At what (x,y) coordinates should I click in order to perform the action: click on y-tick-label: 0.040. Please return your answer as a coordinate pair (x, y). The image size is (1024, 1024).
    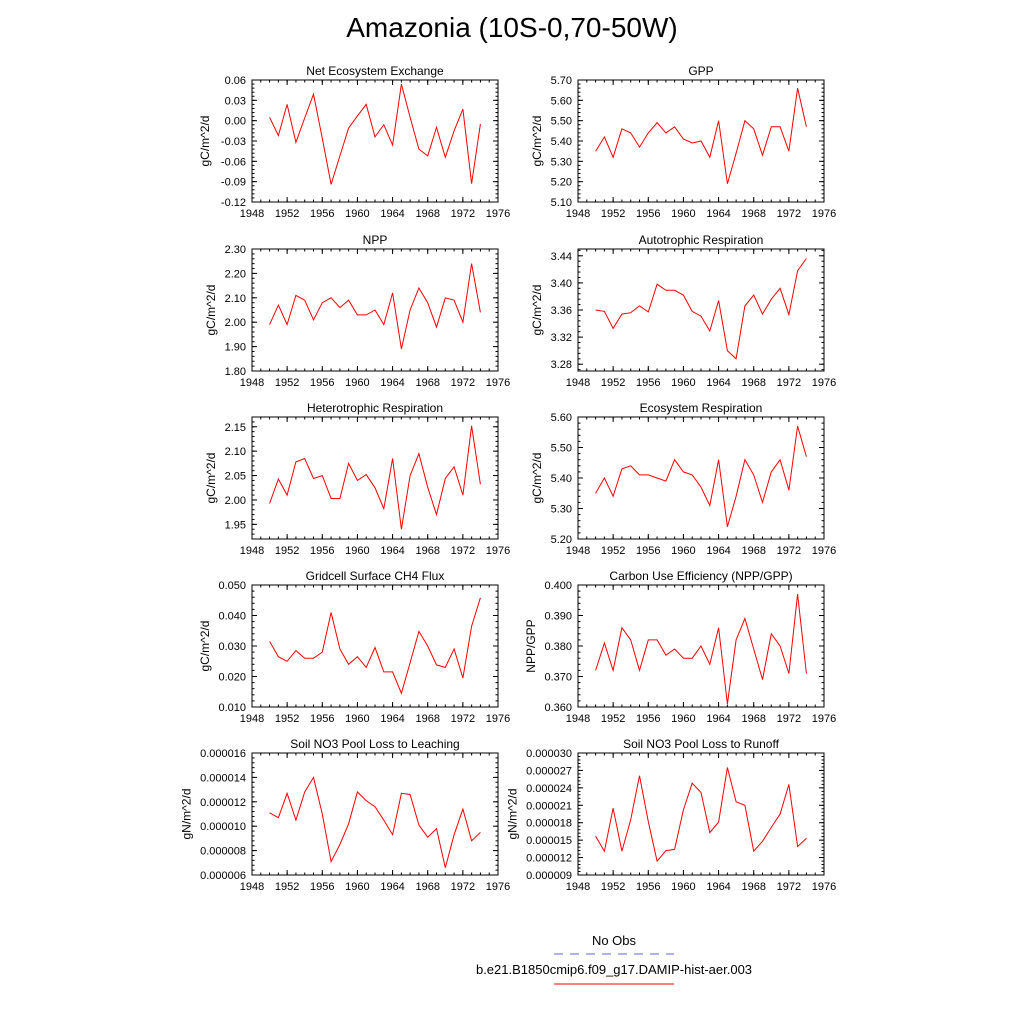
    Looking at the image, I should click on (232, 617).